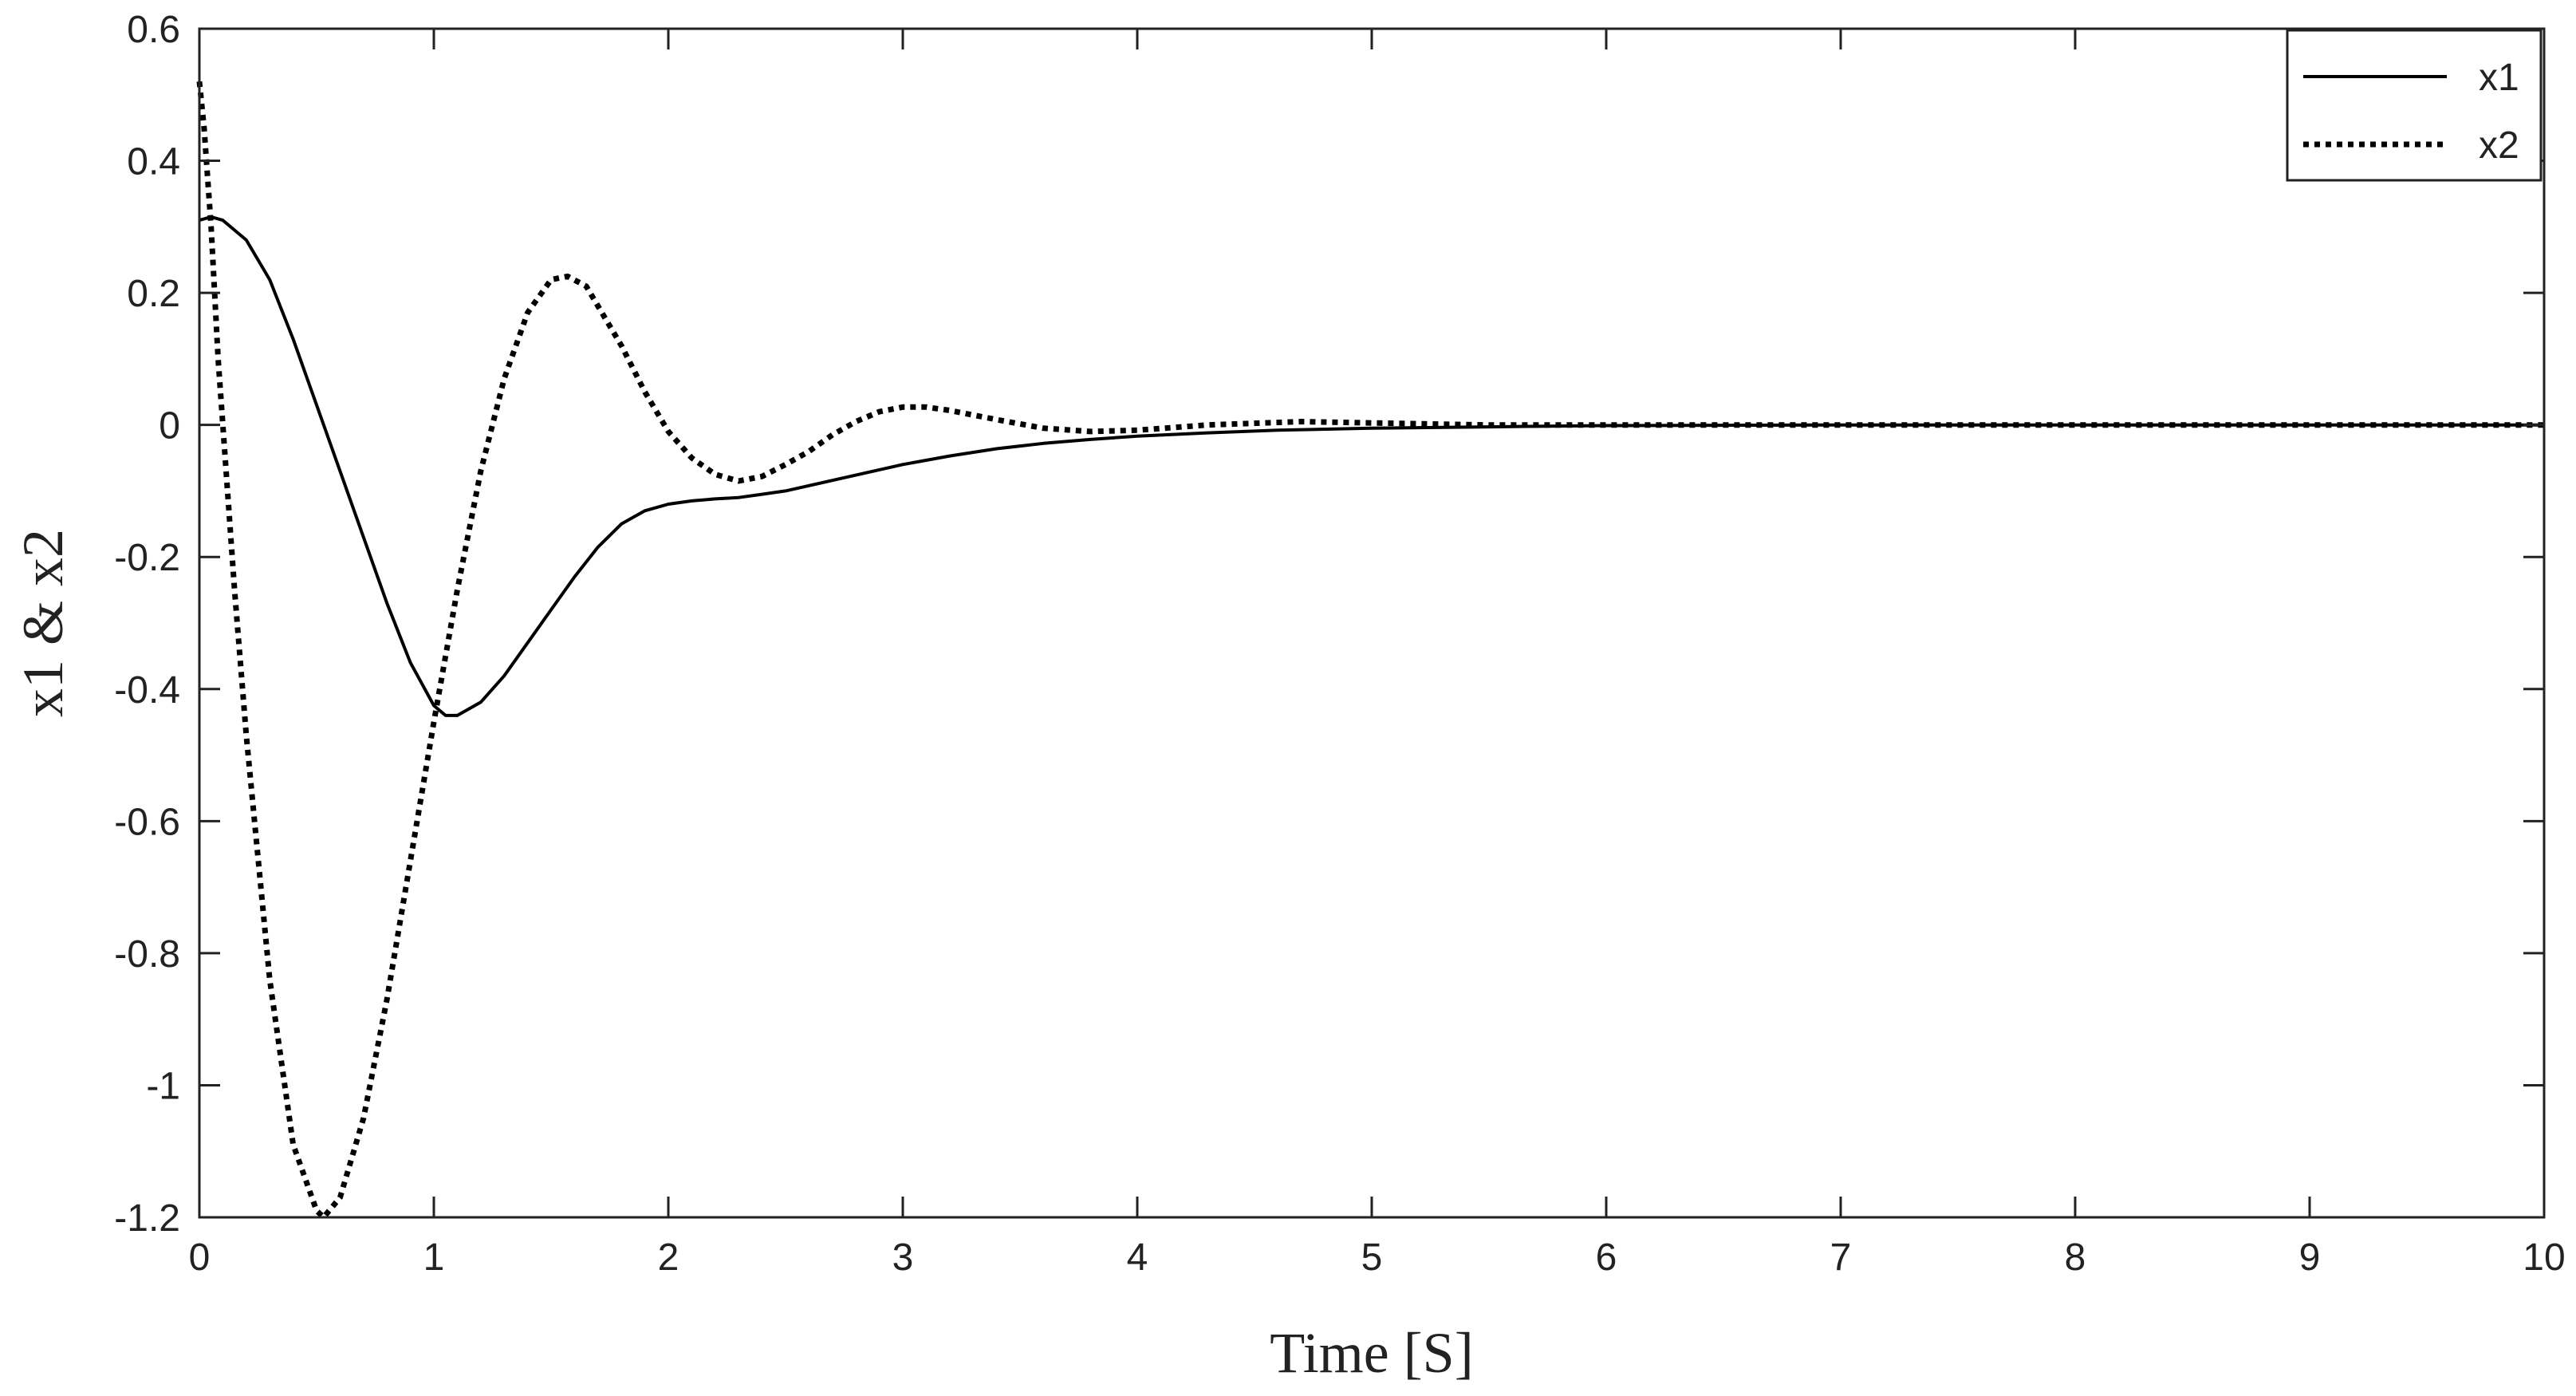  Describe the element at coordinates (200, 1257) in the screenshot. I see `x-tick-label: 0` at that location.